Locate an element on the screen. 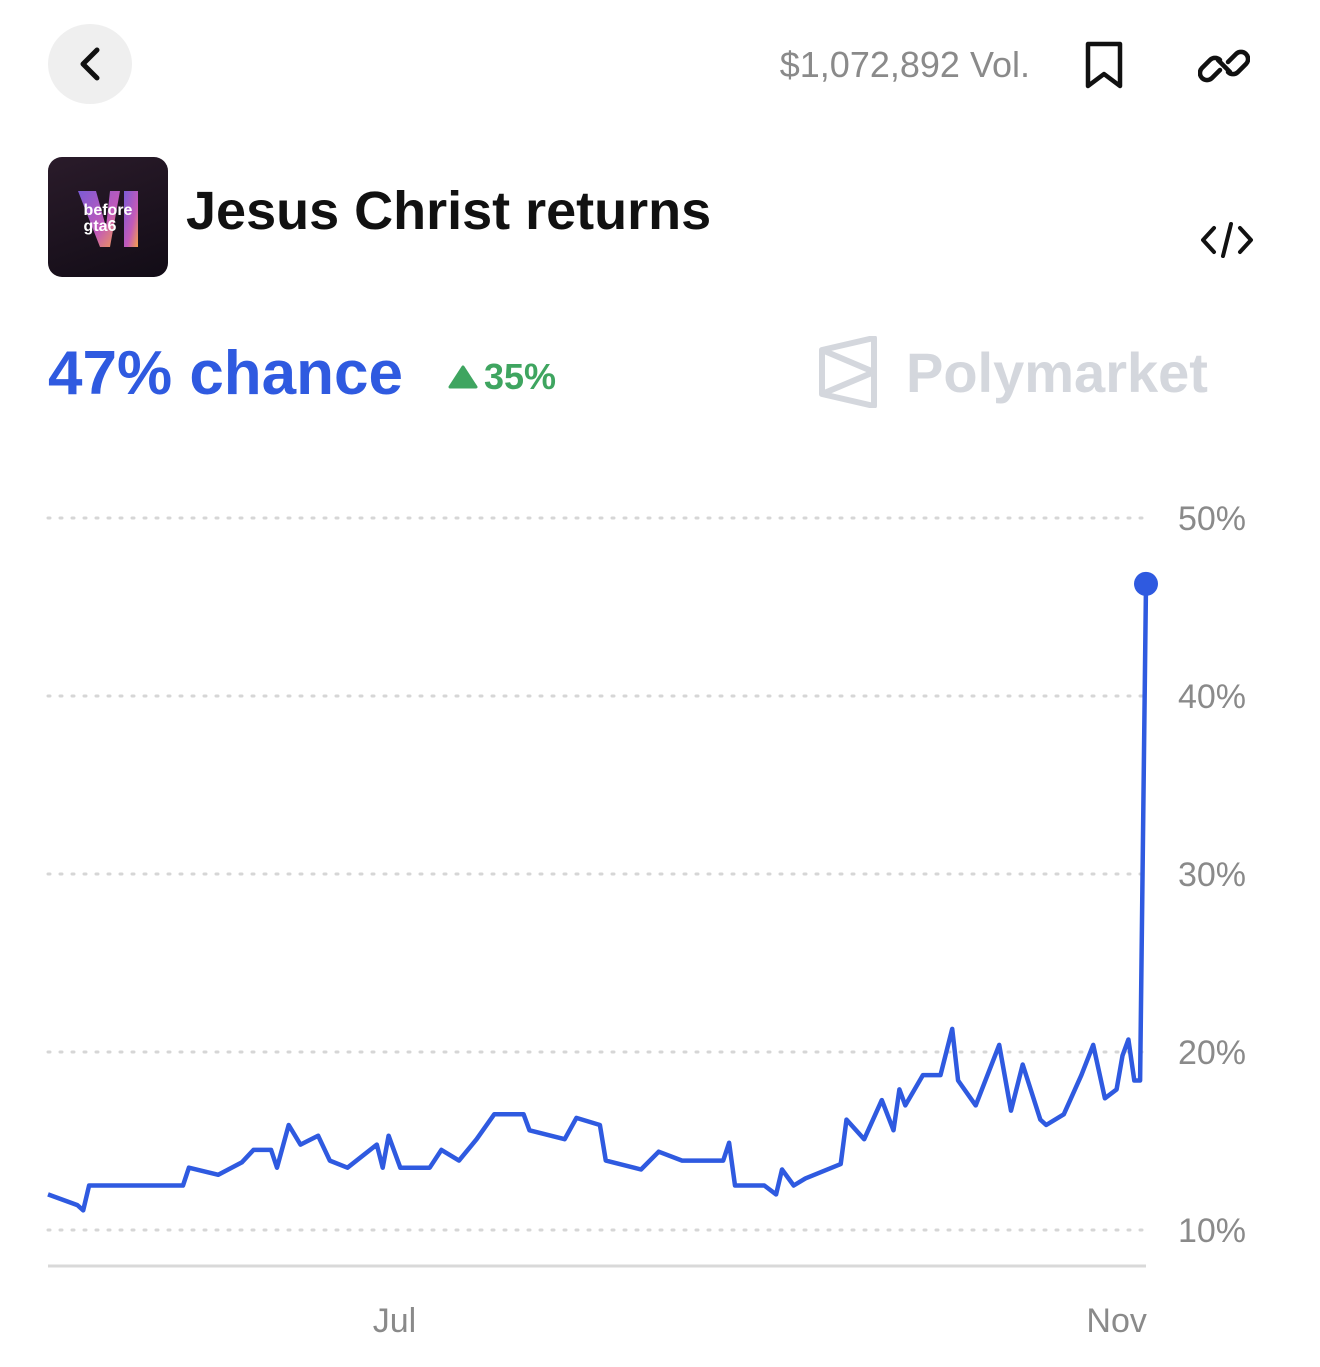 This screenshot has height=1367, width=1320. change-value: 35% is located at coordinates (520, 376).